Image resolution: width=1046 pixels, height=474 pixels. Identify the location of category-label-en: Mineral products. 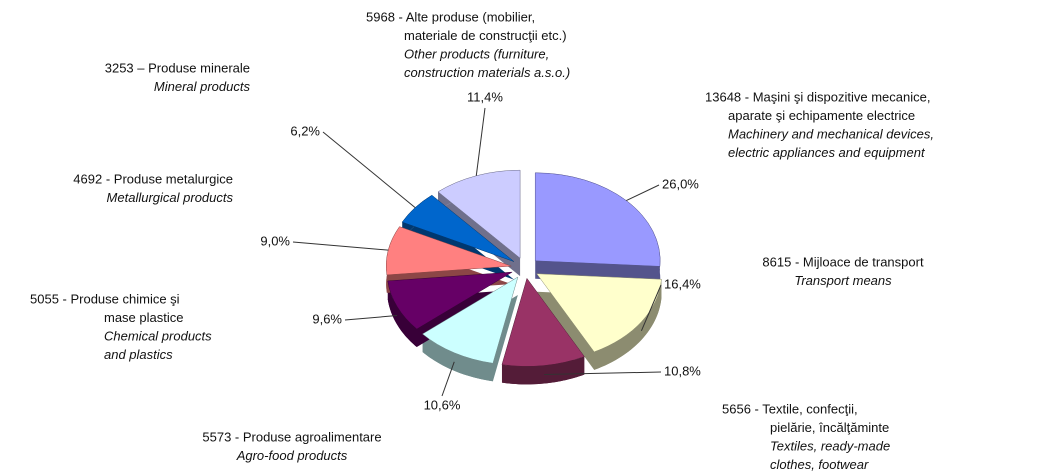
(202, 86).